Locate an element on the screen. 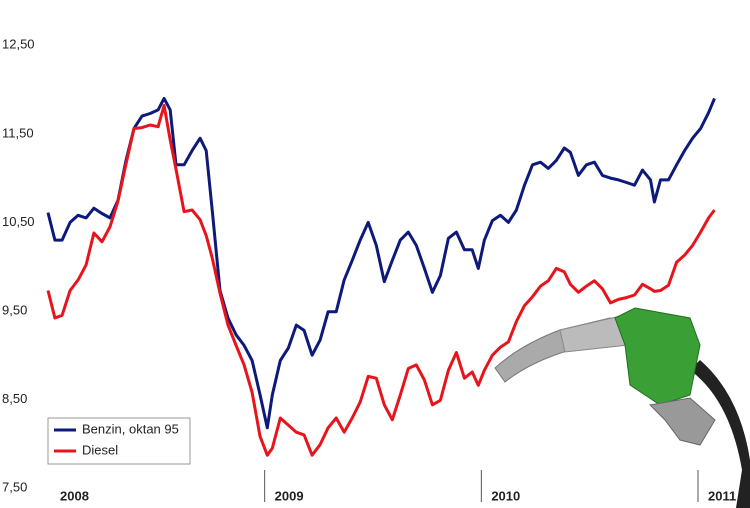  y-tick-label: 10,50 is located at coordinates (18, 221).